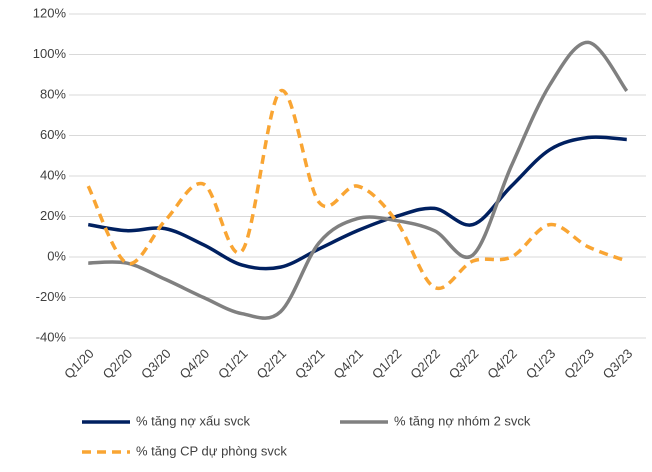 This screenshot has height=472, width=652. Describe the element at coordinates (464, 364) in the screenshot. I see `x-tick-label: Q3/22` at that location.